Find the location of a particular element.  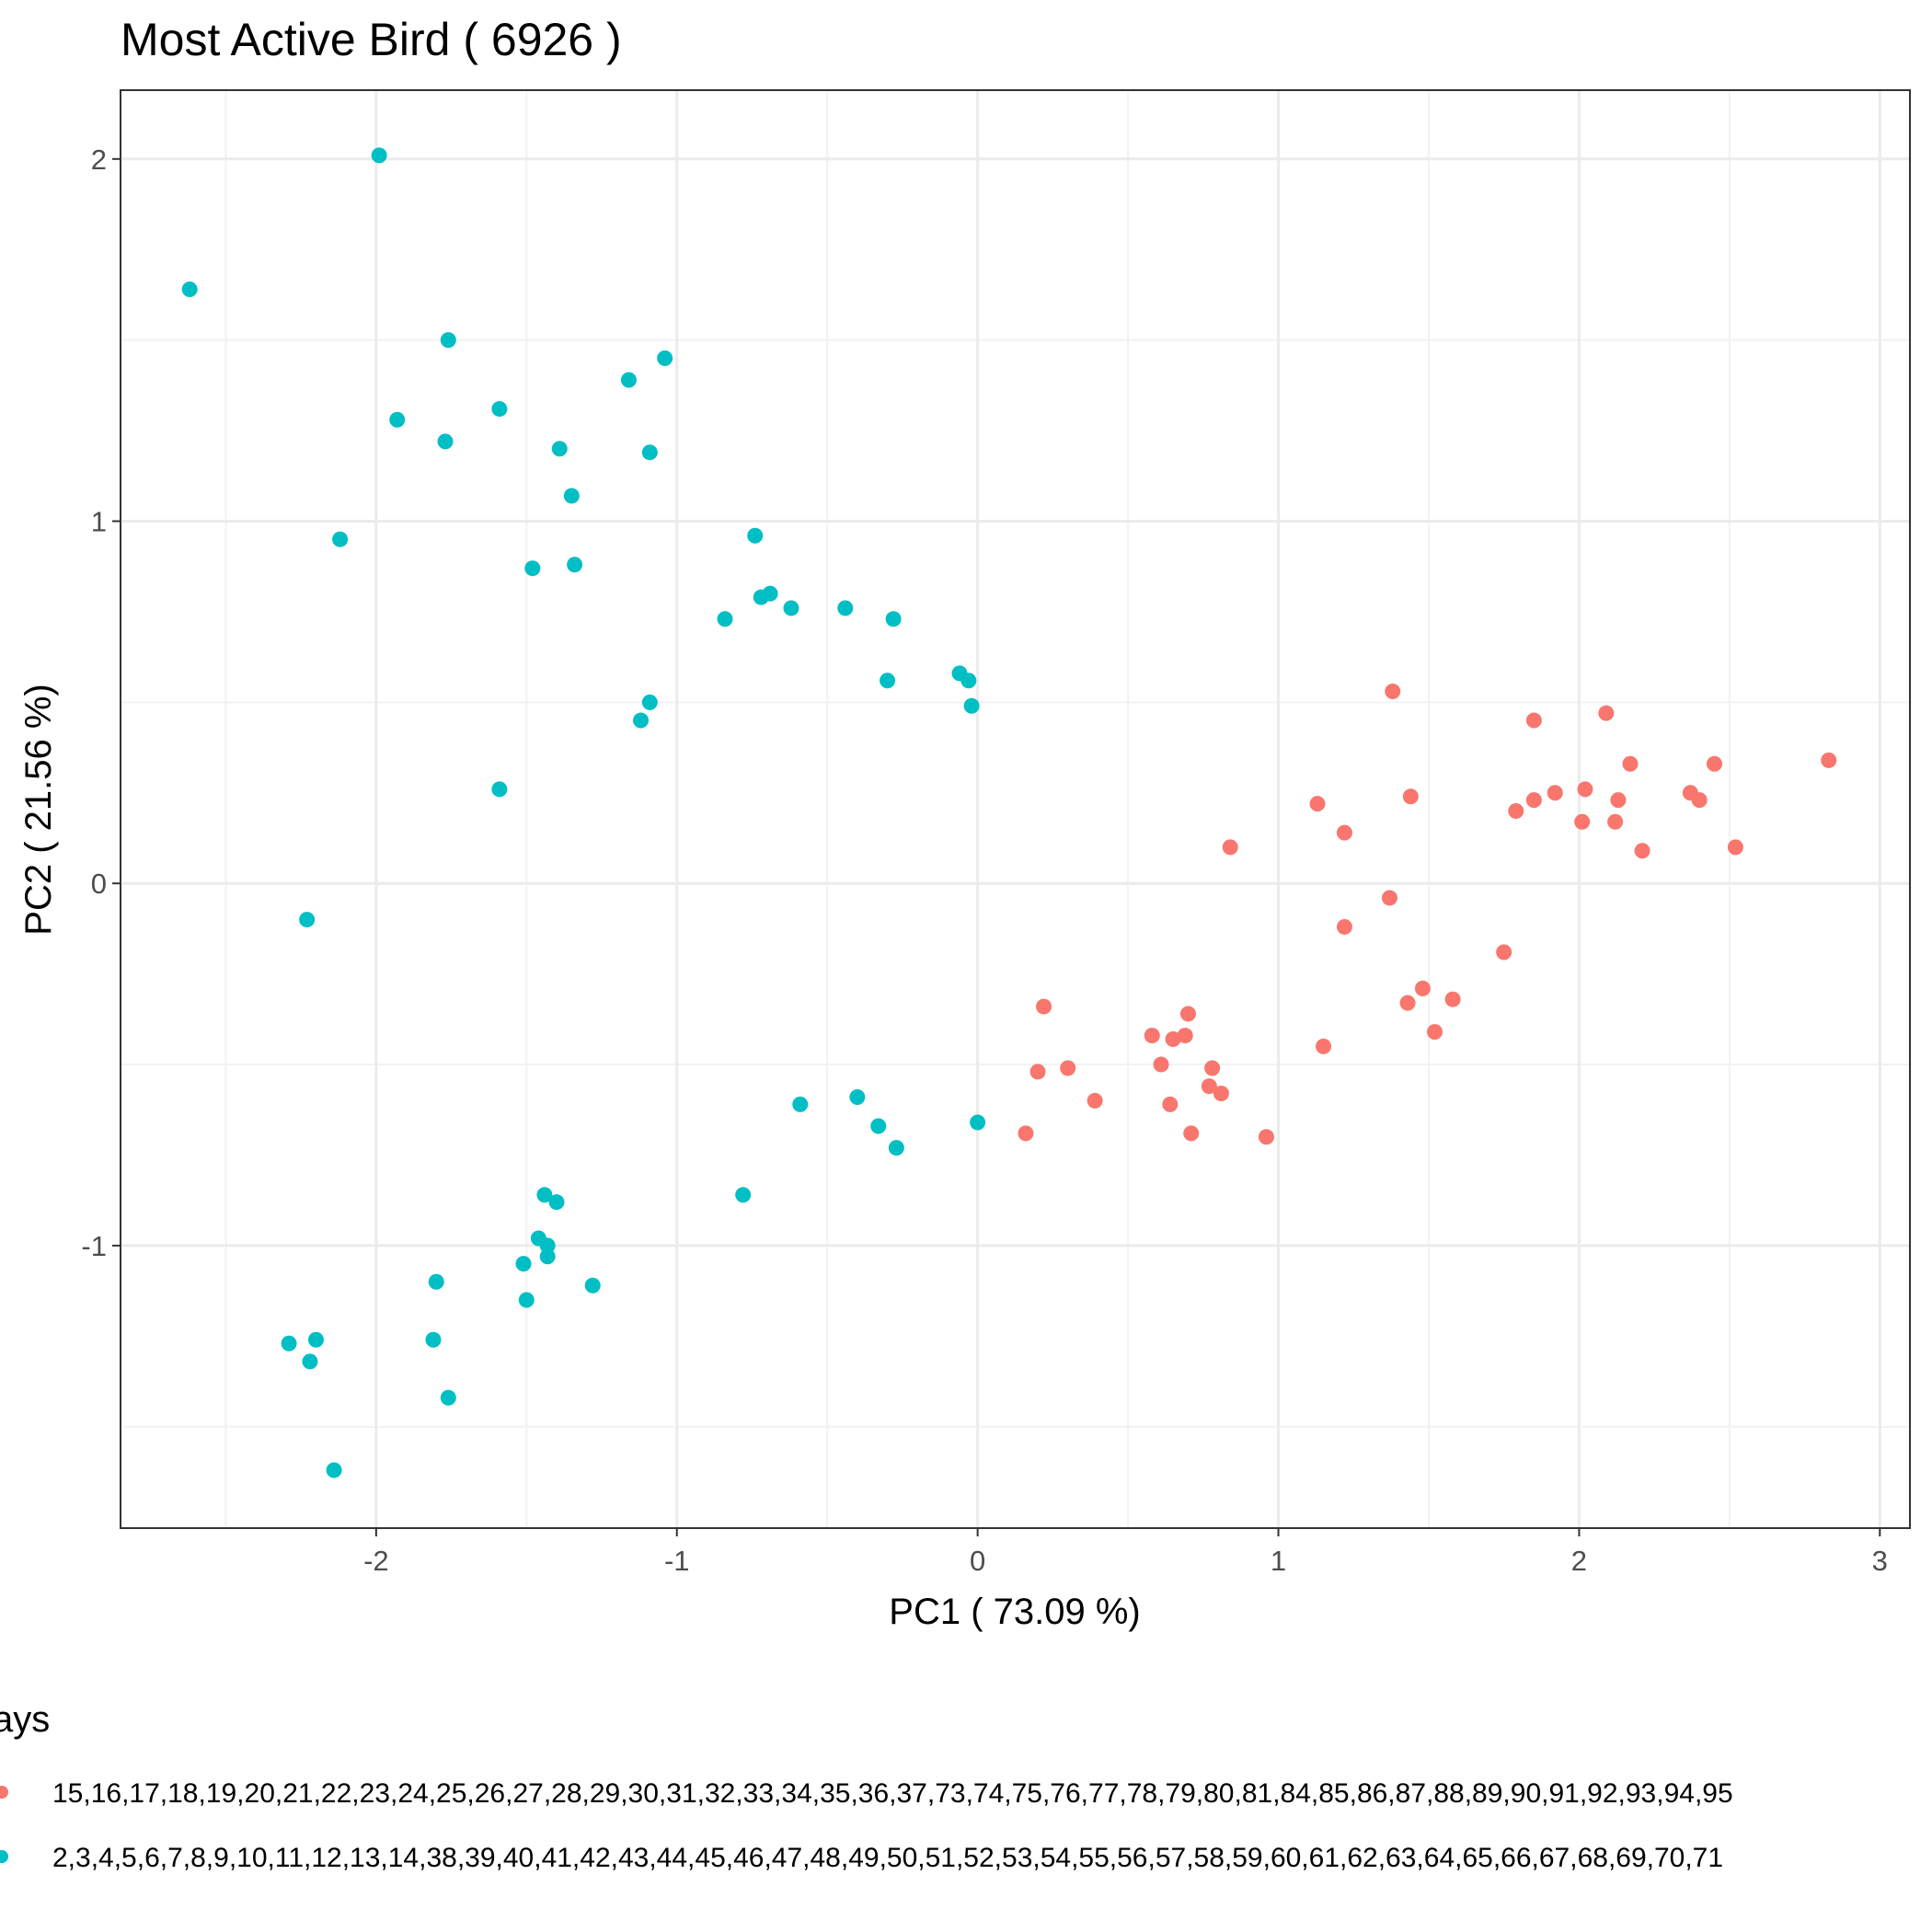

x-tick-label: -2 is located at coordinates (376, 1561).